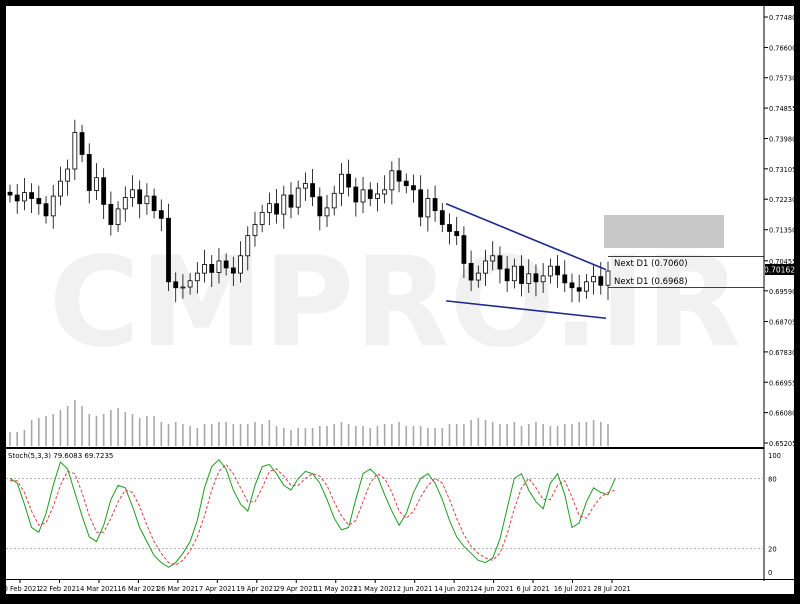  I want to click on date-tick-label: 24 Jun 2021, so click(494, 589).